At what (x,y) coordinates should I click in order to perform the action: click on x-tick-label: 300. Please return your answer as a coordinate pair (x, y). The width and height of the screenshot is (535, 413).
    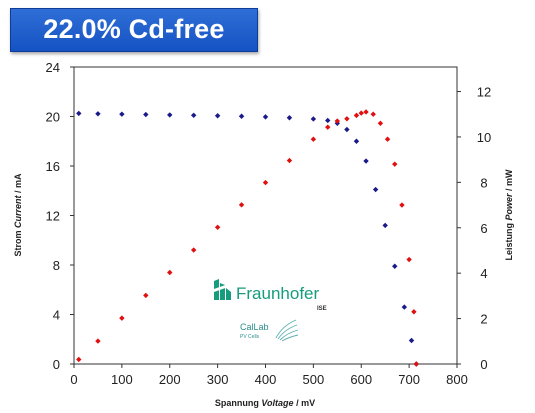
    Looking at the image, I should click on (218, 379).